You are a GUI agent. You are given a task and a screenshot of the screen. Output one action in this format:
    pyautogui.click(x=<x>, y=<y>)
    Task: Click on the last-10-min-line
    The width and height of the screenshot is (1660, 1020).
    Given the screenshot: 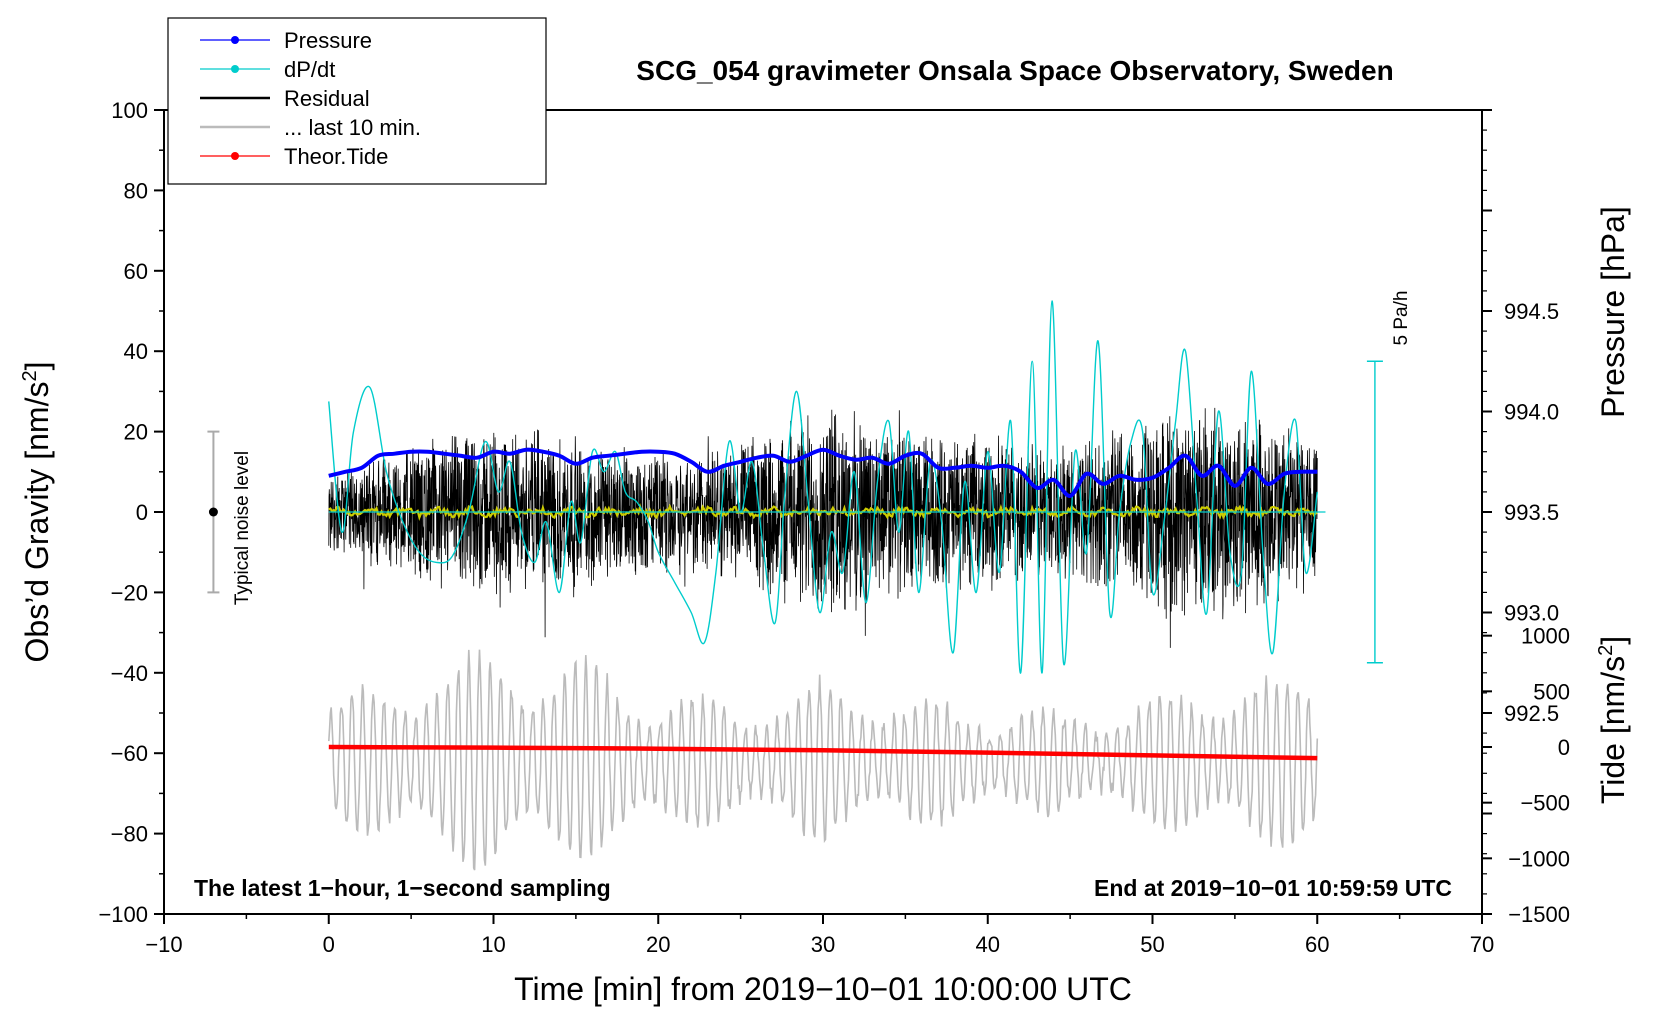 What is the action you would take?
    pyautogui.click(x=823, y=760)
    